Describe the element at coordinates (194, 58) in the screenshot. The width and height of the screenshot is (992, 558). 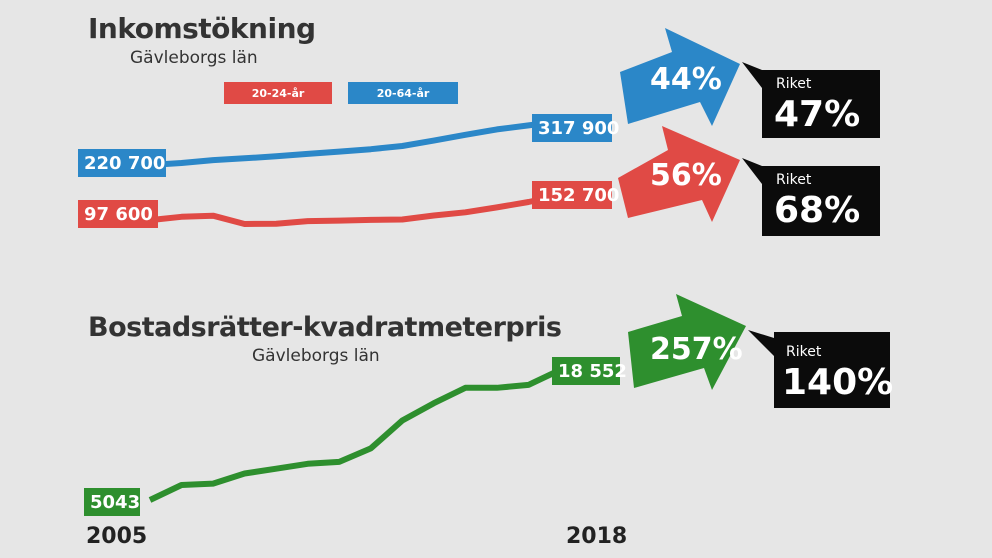
I see `chart-subtitle-income: Gävleborgs län` at that location.